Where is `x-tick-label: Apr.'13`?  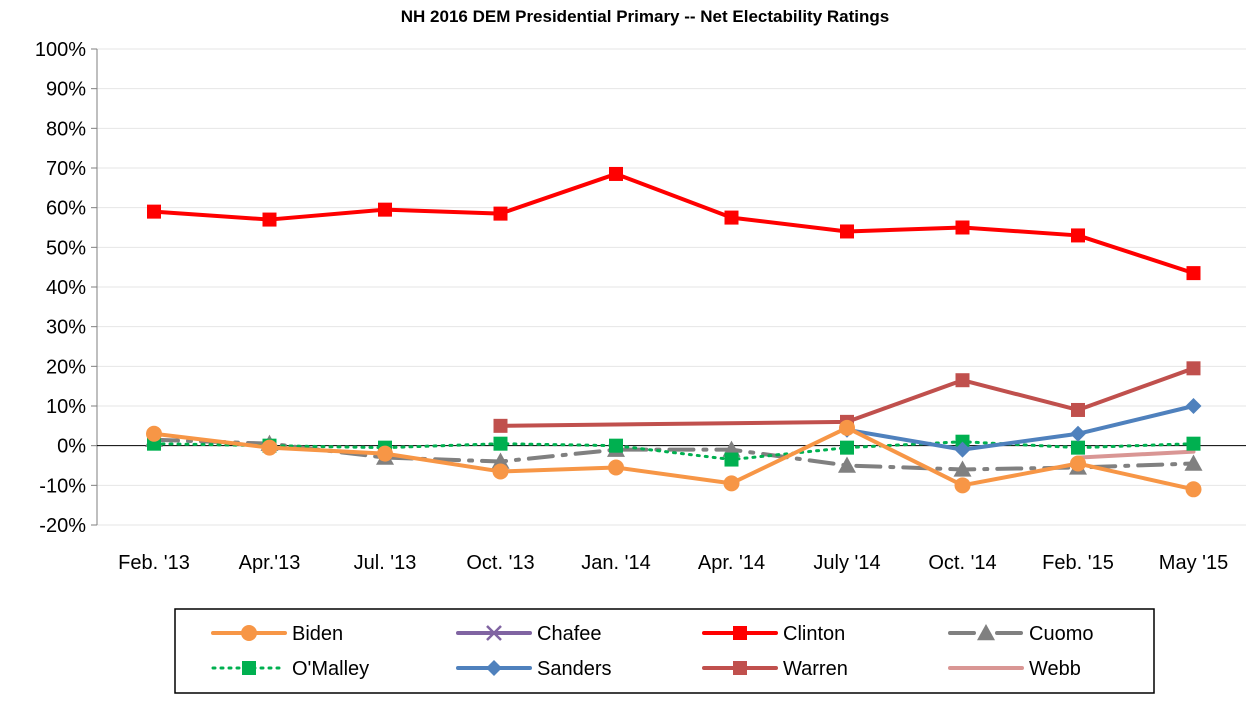
x-tick-label: Apr.'13 is located at coordinates (270, 563).